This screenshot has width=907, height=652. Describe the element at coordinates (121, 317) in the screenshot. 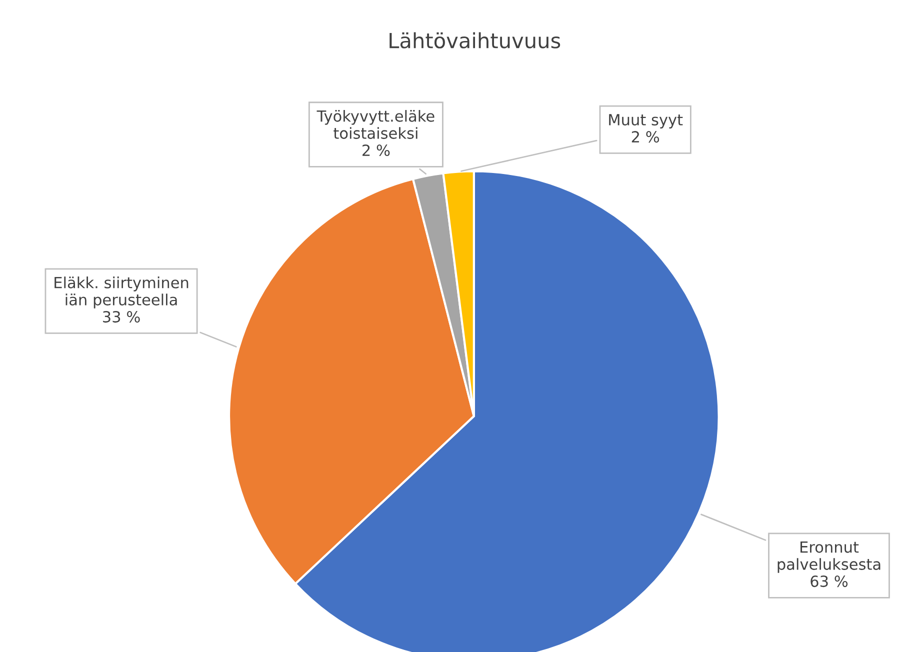

I see `data-label: 33 %` at that location.